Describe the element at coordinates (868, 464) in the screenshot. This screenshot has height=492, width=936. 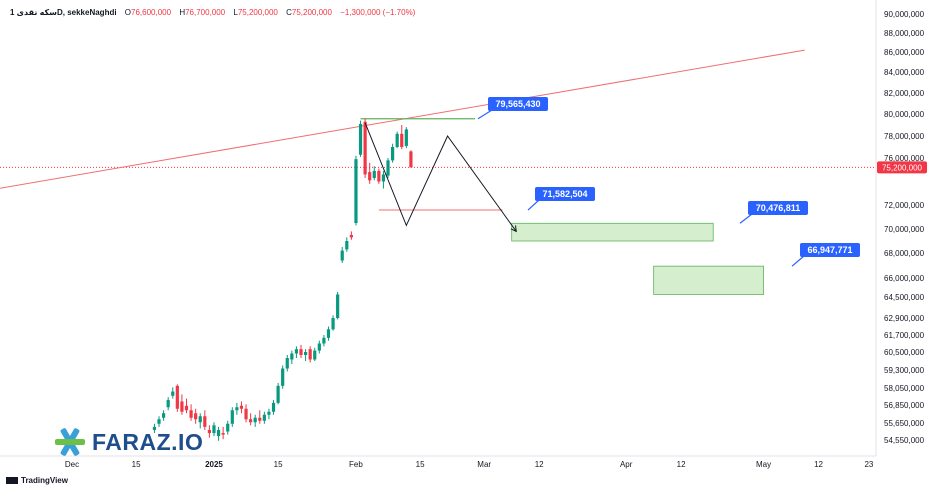
I see `x-tick-label: 23` at that location.